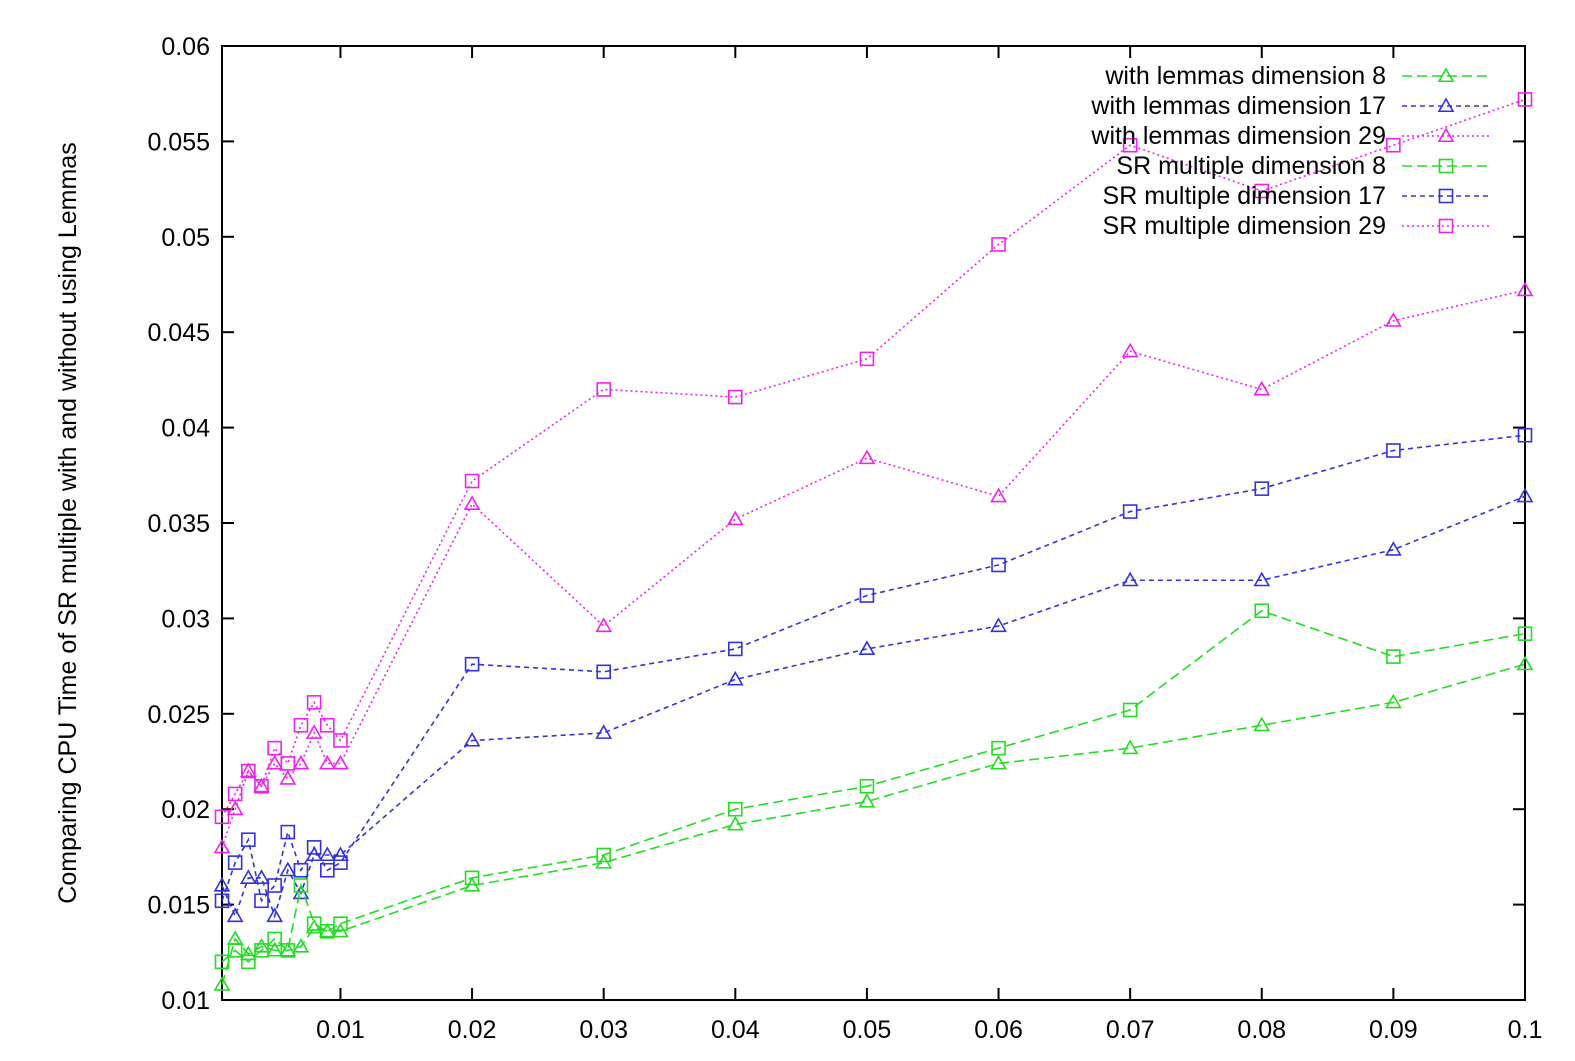 The width and height of the screenshot is (1575, 1061). I want to click on legend-item: with lemmas dimension 17, so click(1290, 106).